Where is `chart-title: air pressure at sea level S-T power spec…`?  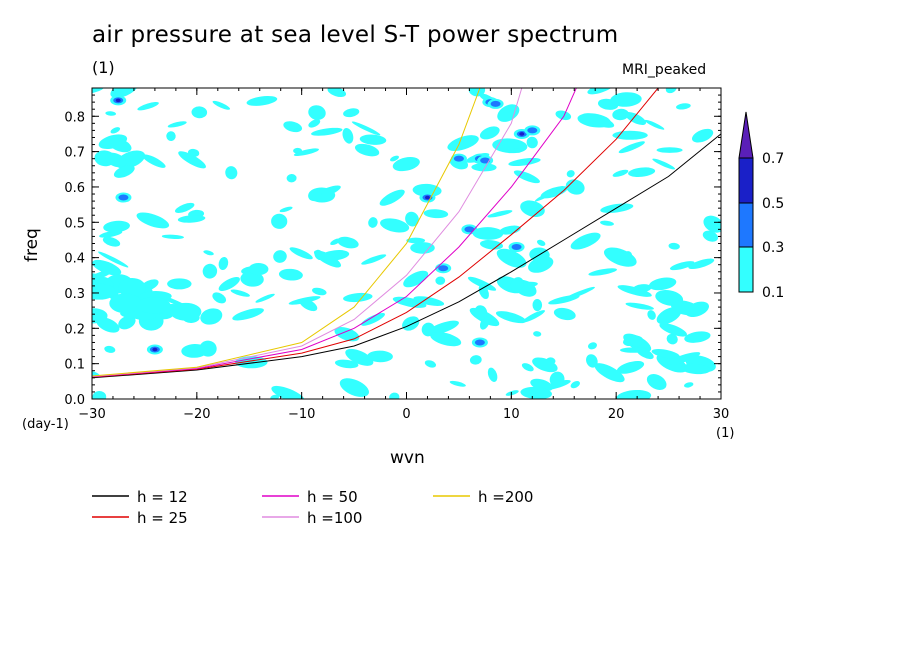
chart-title: air pressure at sea level S-T power spec… is located at coordinates (355, 35).